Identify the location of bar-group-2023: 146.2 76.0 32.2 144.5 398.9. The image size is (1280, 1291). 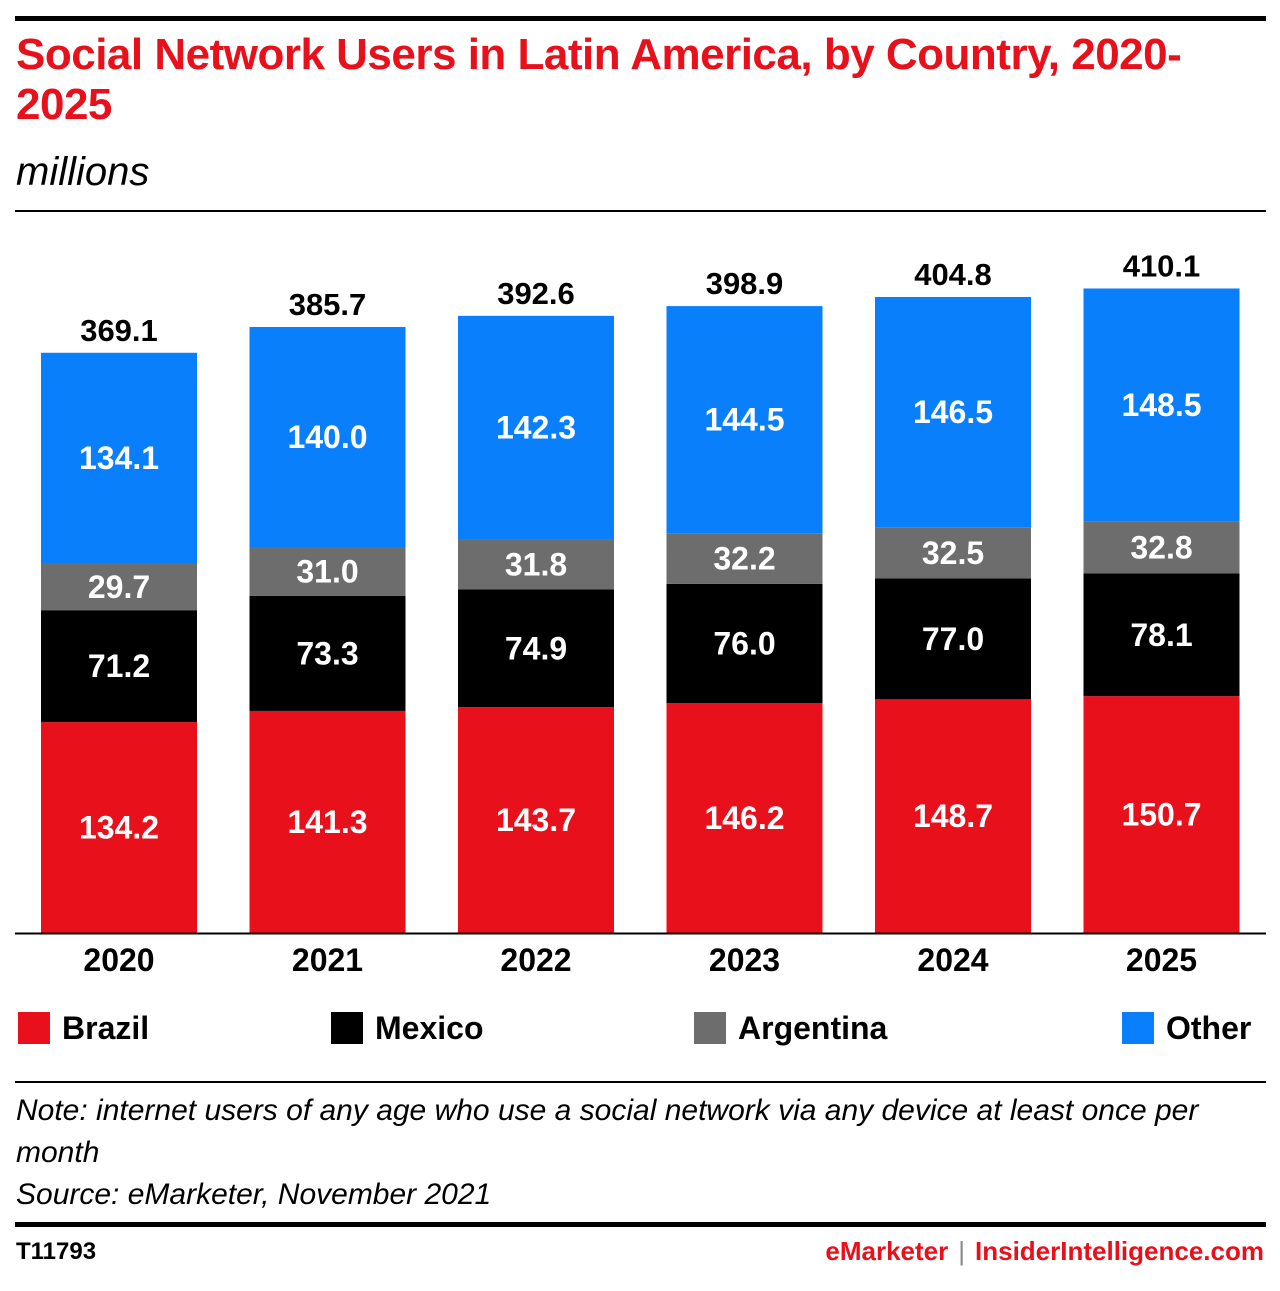
(744, 599).